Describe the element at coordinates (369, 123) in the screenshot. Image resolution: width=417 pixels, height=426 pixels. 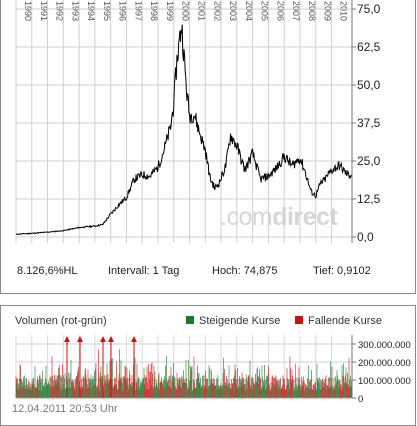
I see `value-tick-label: 37,5` at that location.